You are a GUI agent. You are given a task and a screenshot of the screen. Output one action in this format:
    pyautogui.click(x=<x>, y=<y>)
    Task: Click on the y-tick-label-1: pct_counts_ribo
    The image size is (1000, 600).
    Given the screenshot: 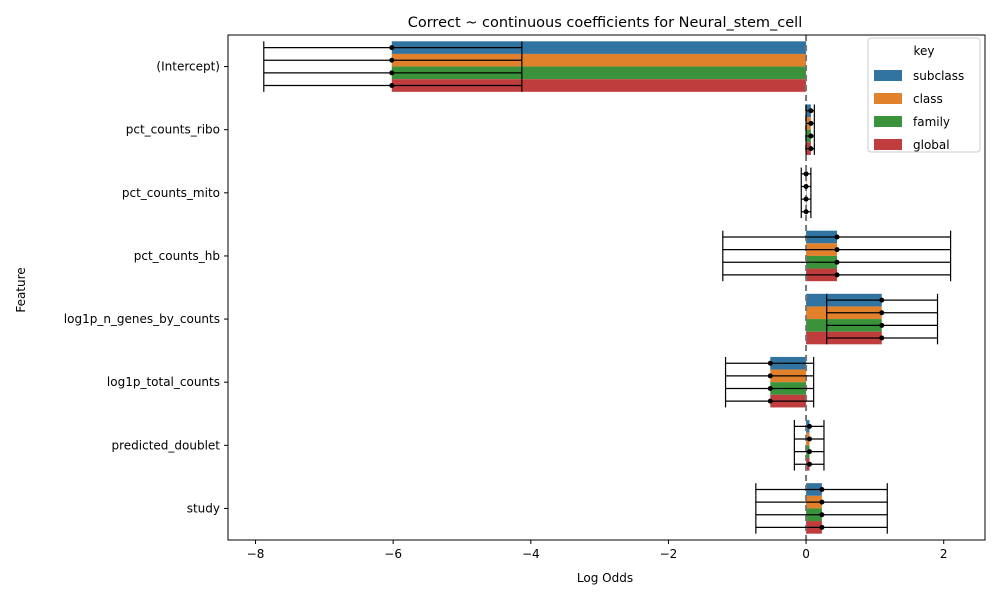 What is the action you would take?
    pyautogui.click(x=173, y=130)
    